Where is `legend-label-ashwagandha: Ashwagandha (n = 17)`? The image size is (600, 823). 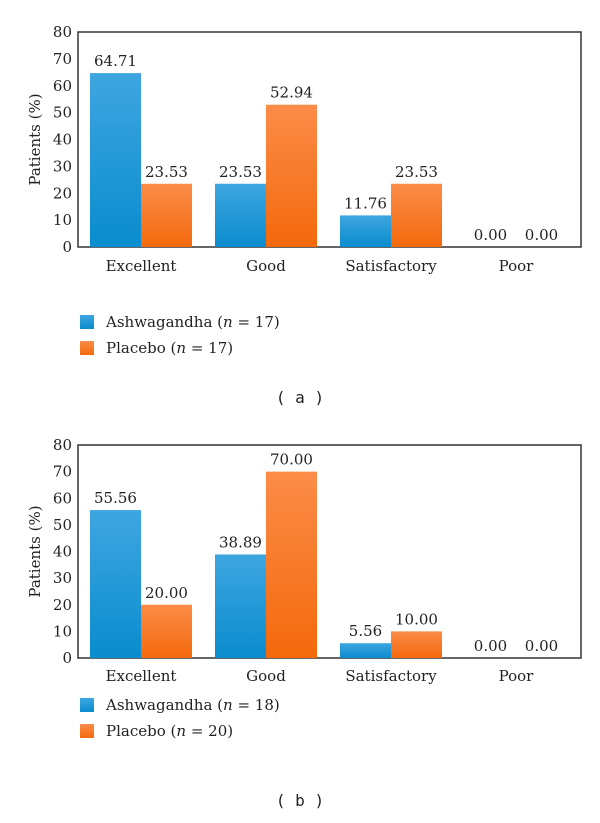
legend-label-ashwagandha: Ashwagandha (n = 17) is located at coordinates (192, 322).